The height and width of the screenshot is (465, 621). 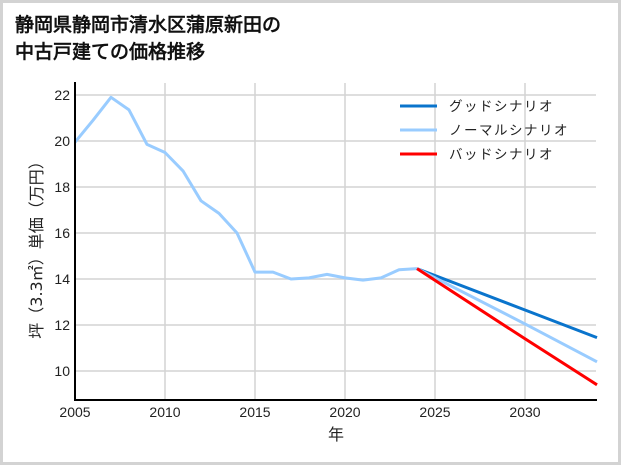 What do you see at coordinates (74, 412) in the screenshot?
I see `x-tick-label: 2005` at bounding box center [74, 412].